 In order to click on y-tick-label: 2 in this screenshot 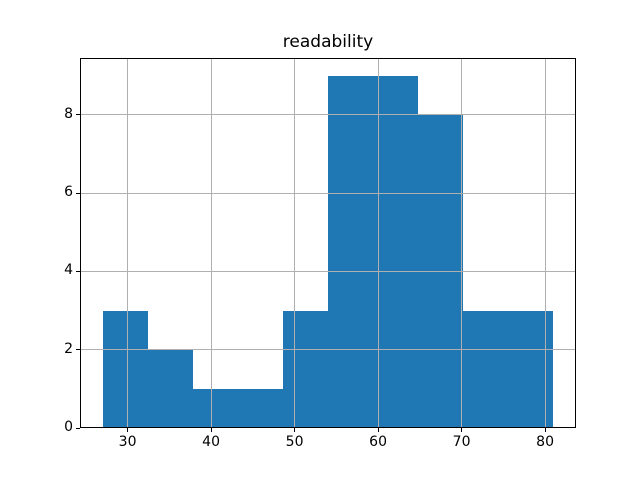, I will do `click(68, 348)`.